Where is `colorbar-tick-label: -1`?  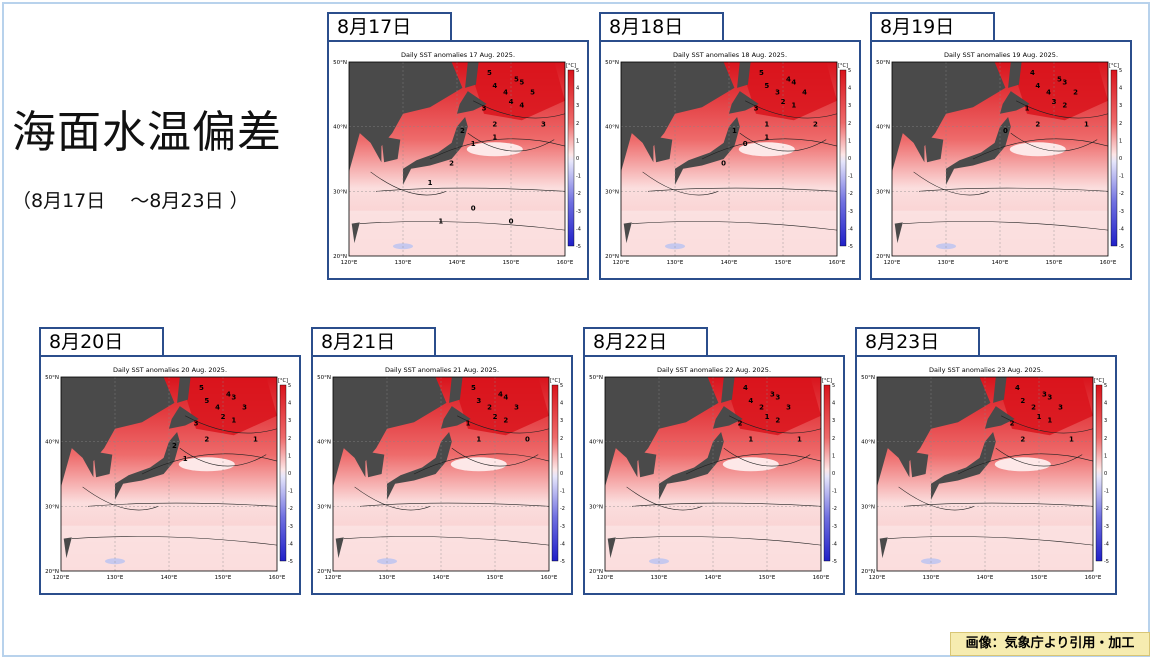
colorbar-tick-label: -1 is located at coordinates (850, 177).